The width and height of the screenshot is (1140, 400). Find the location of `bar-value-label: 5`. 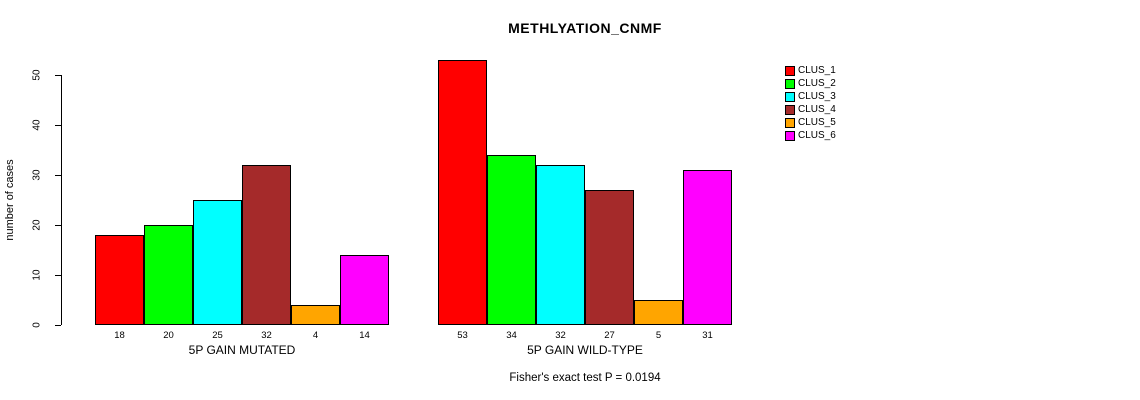

bar-value-label: 5 is located at coordinates (658, 335).